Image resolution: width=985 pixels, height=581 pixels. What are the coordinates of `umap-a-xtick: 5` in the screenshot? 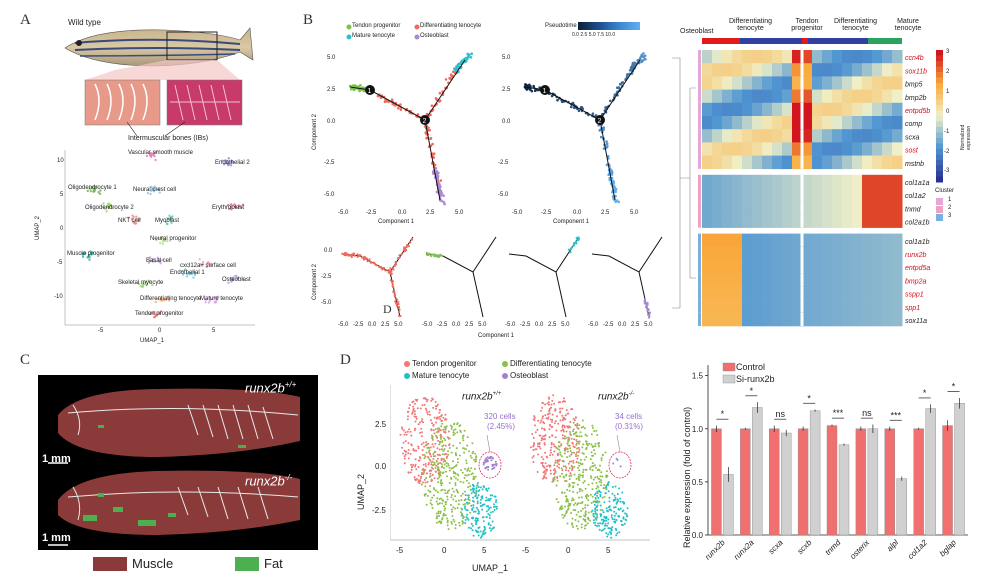 It's located at (214, 331).